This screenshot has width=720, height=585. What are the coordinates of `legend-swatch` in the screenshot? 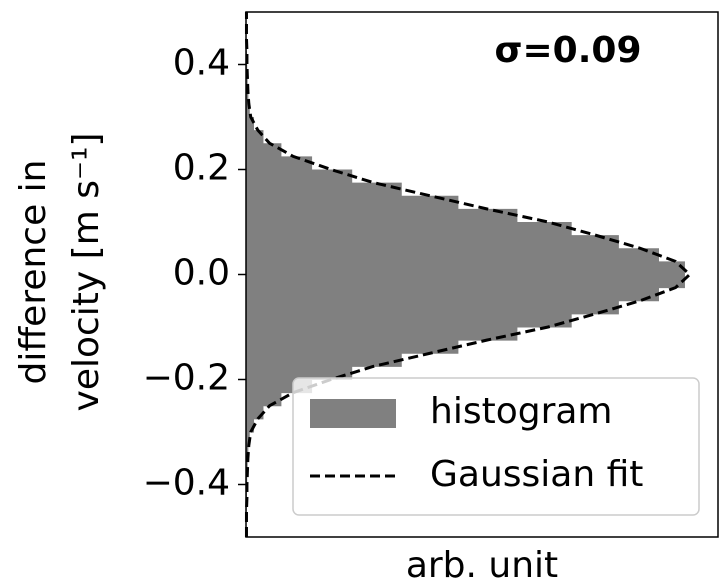 It's located at (353, 413).